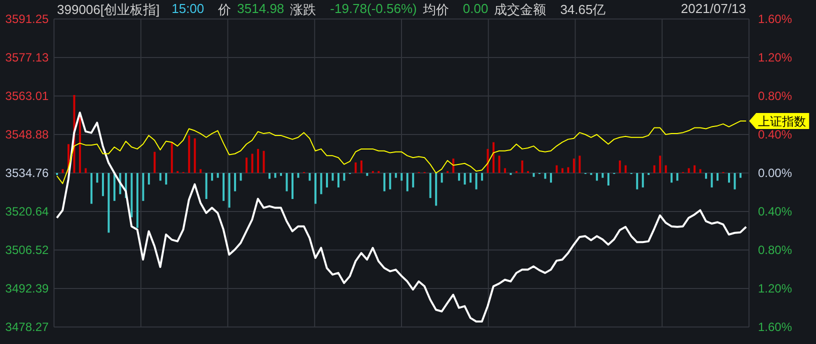 The width and height of the screenshot is (816, 344). Describe the element at coordinates (27, 57) in the screenshot. I see `y-tick-label: 3577.13` at that location.